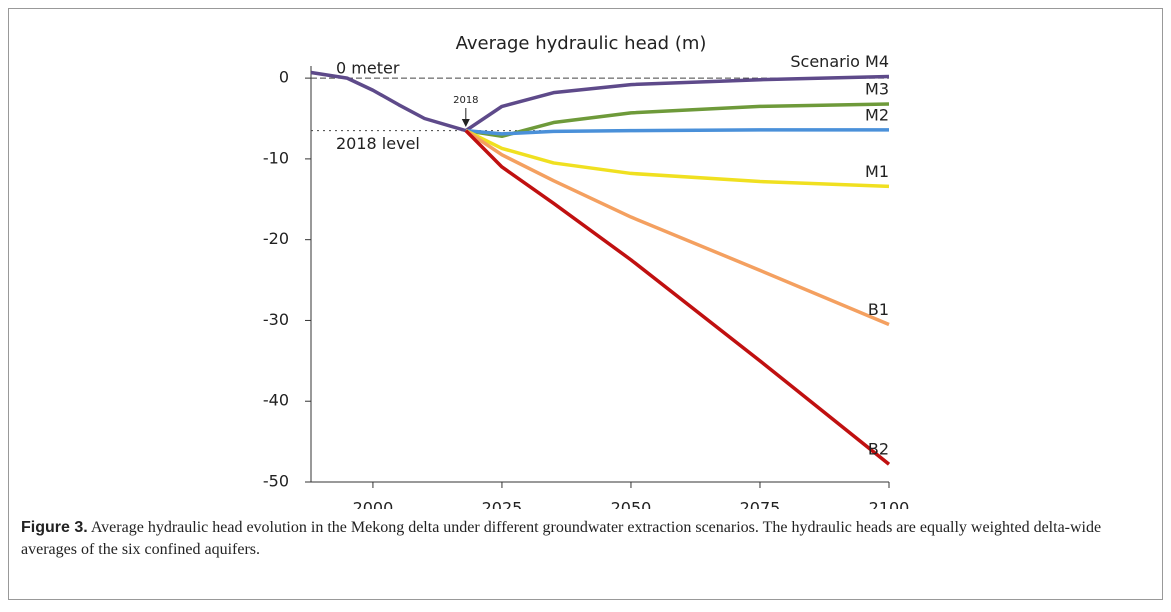  I want to click on y-tick-label: -30, so click(276, 319).